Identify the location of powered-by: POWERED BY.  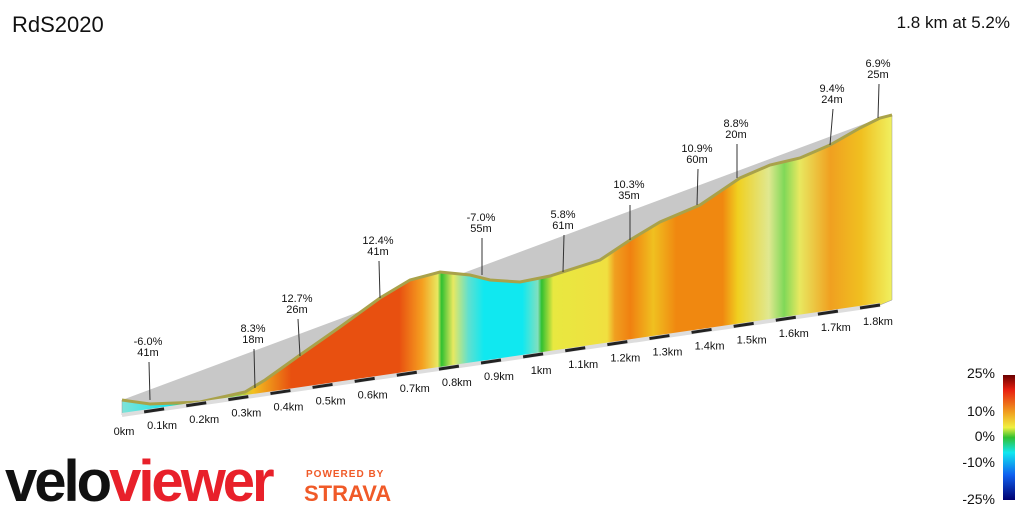
(345, 474).